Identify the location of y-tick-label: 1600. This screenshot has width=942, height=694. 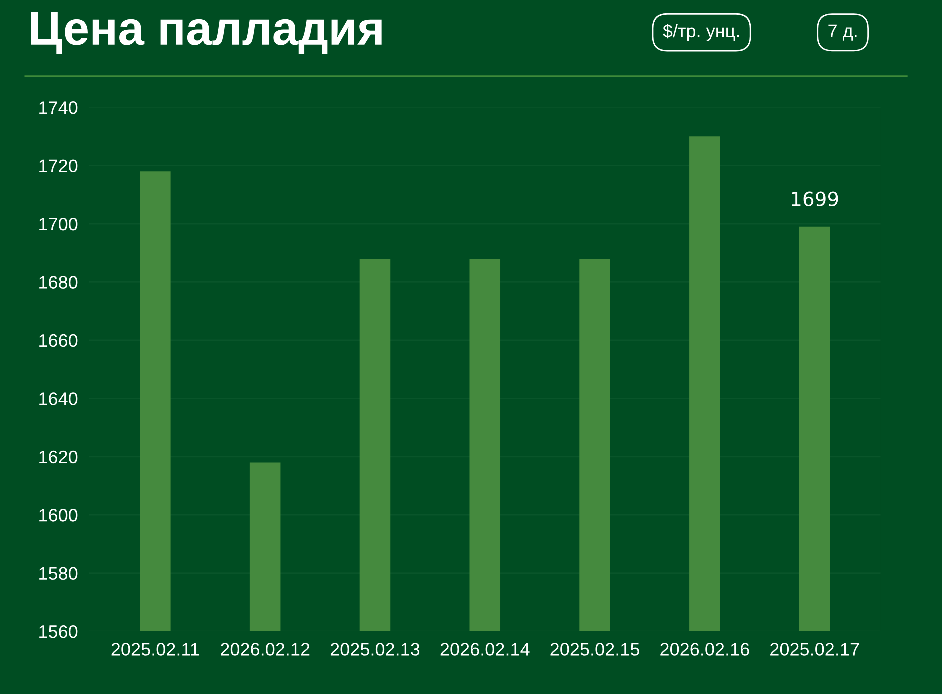
(59, 515).